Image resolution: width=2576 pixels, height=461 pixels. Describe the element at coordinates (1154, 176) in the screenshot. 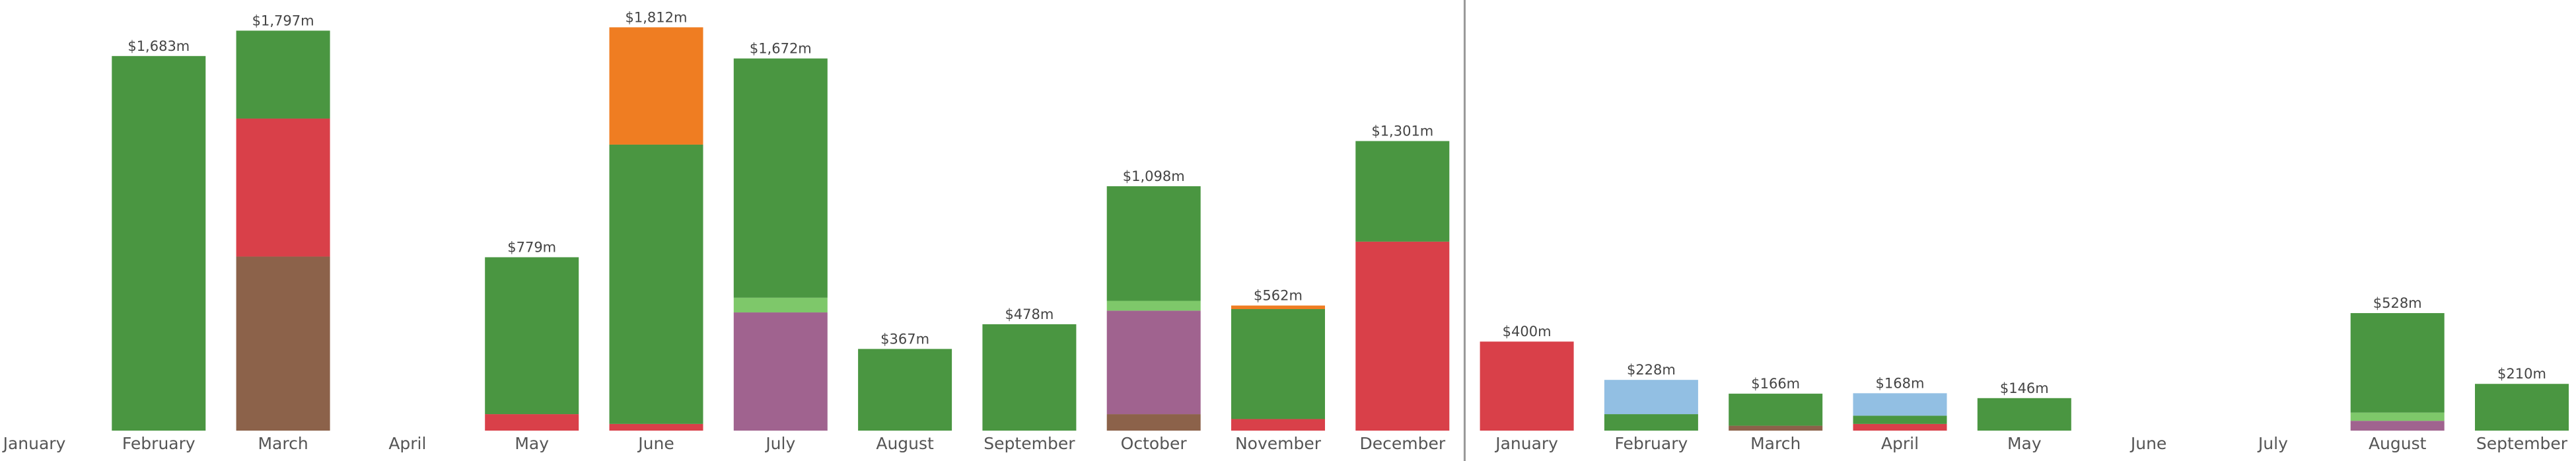

I see `total-label: $1,098m` at that location.